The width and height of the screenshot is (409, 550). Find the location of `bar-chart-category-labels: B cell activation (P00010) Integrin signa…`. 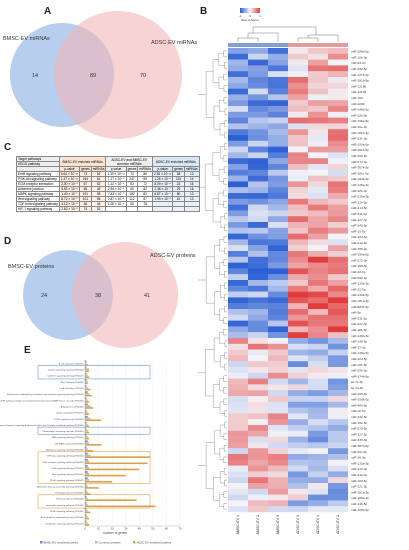

bar-chart-category-labels: B cell activation (P00010) Integrin signa… is located at coordinates (42, 443).